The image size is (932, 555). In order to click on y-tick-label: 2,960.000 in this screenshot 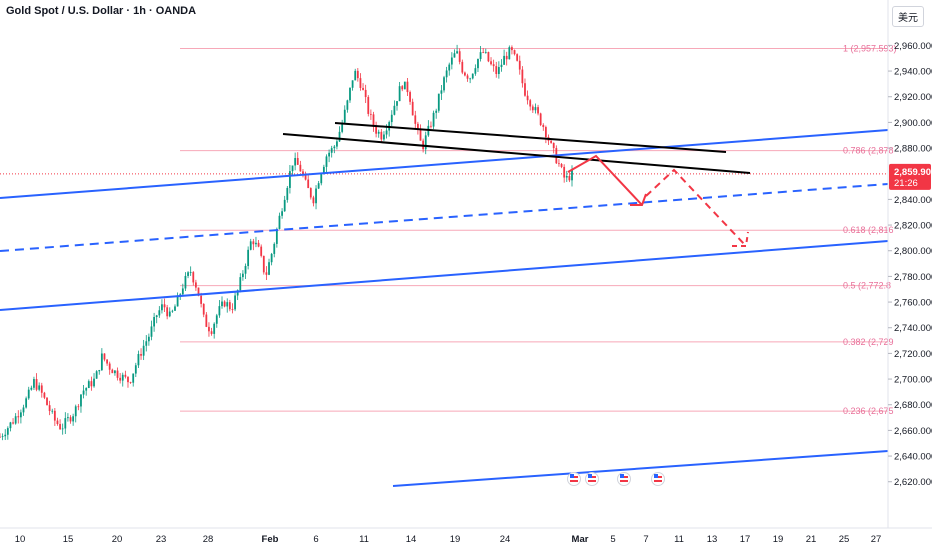, I will do `click(913, 46)`.